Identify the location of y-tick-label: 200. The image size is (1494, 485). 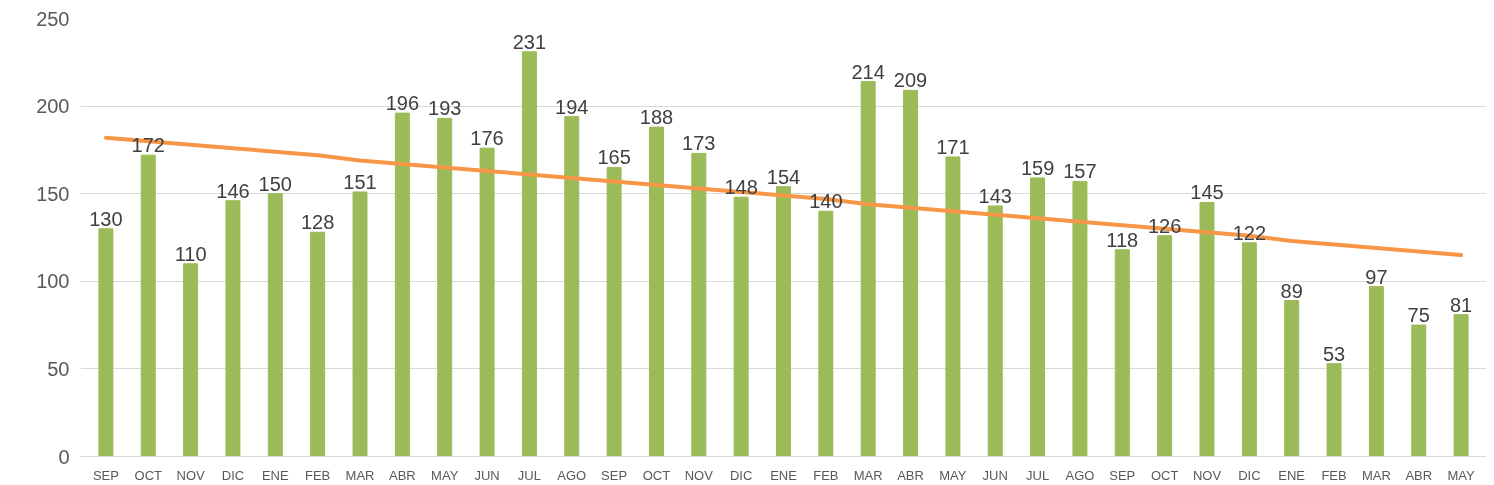
(53, 106).